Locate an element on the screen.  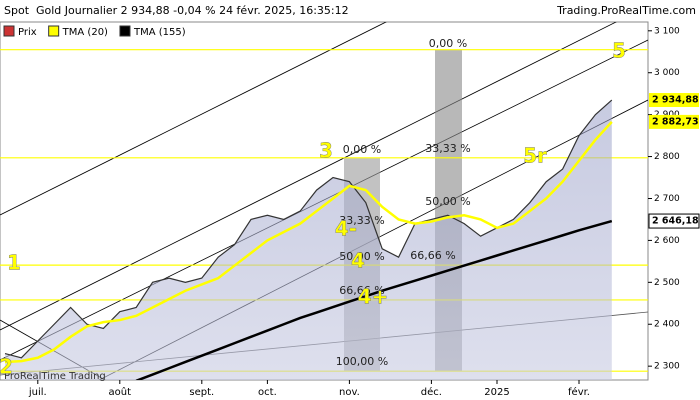
wave-label: 2 is located at coordinates (6, 367).